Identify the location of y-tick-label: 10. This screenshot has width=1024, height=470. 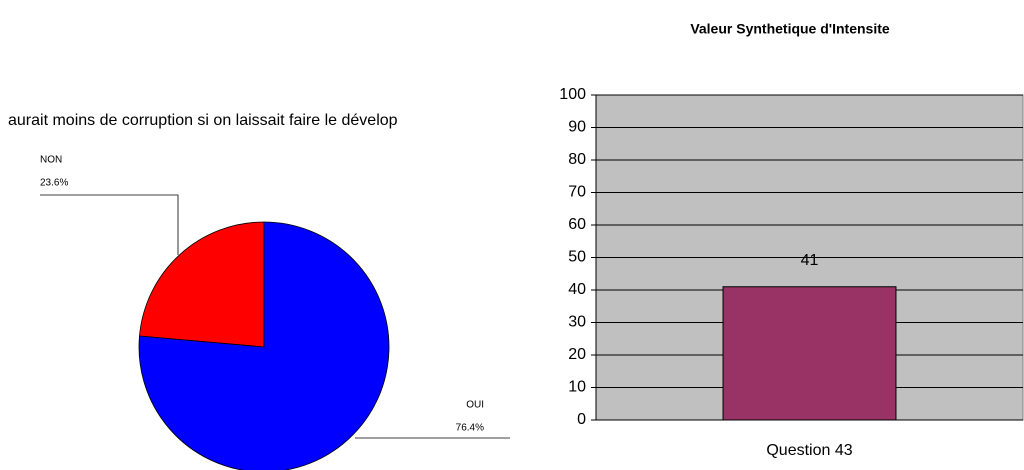
(577, 387).